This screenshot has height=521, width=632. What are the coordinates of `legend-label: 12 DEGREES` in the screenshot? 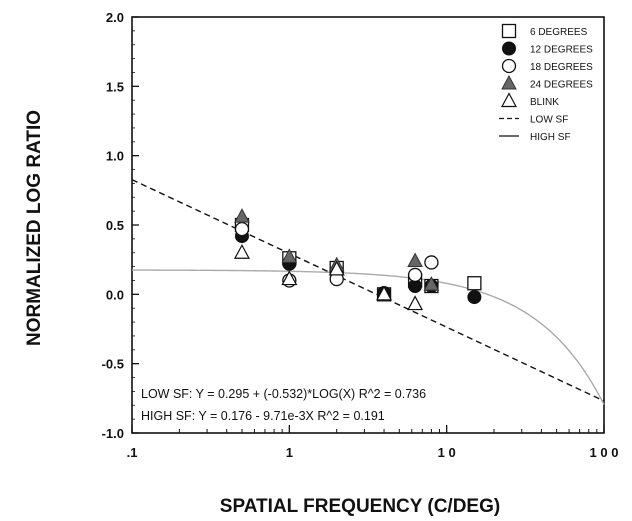 It's located at (561, 50).